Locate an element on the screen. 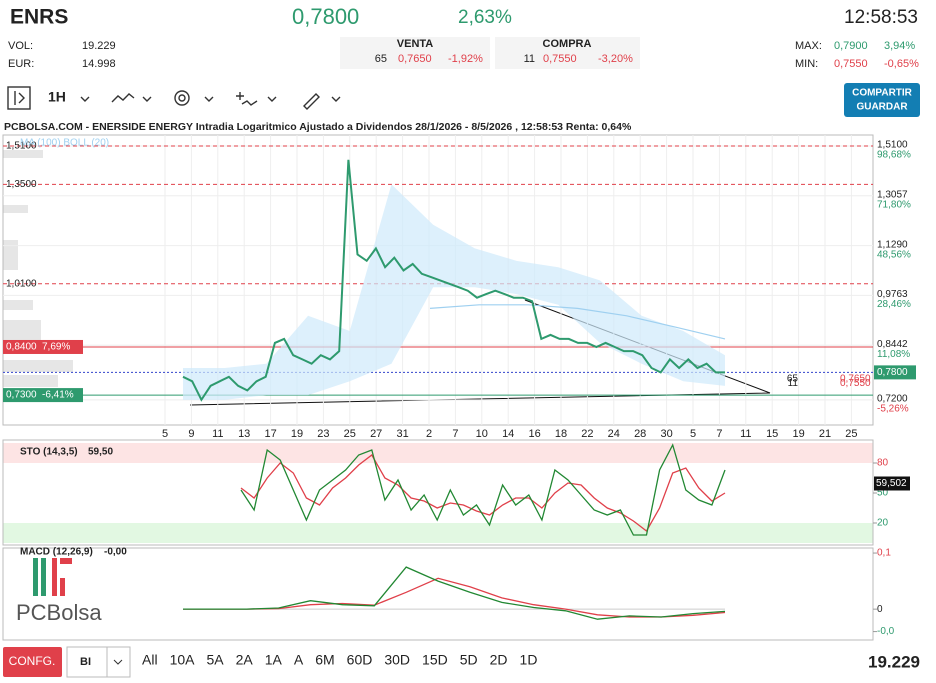 Image resolution: width=936 pixels, height=683 pixels. ma100-line is located at coordinates (577, 322).